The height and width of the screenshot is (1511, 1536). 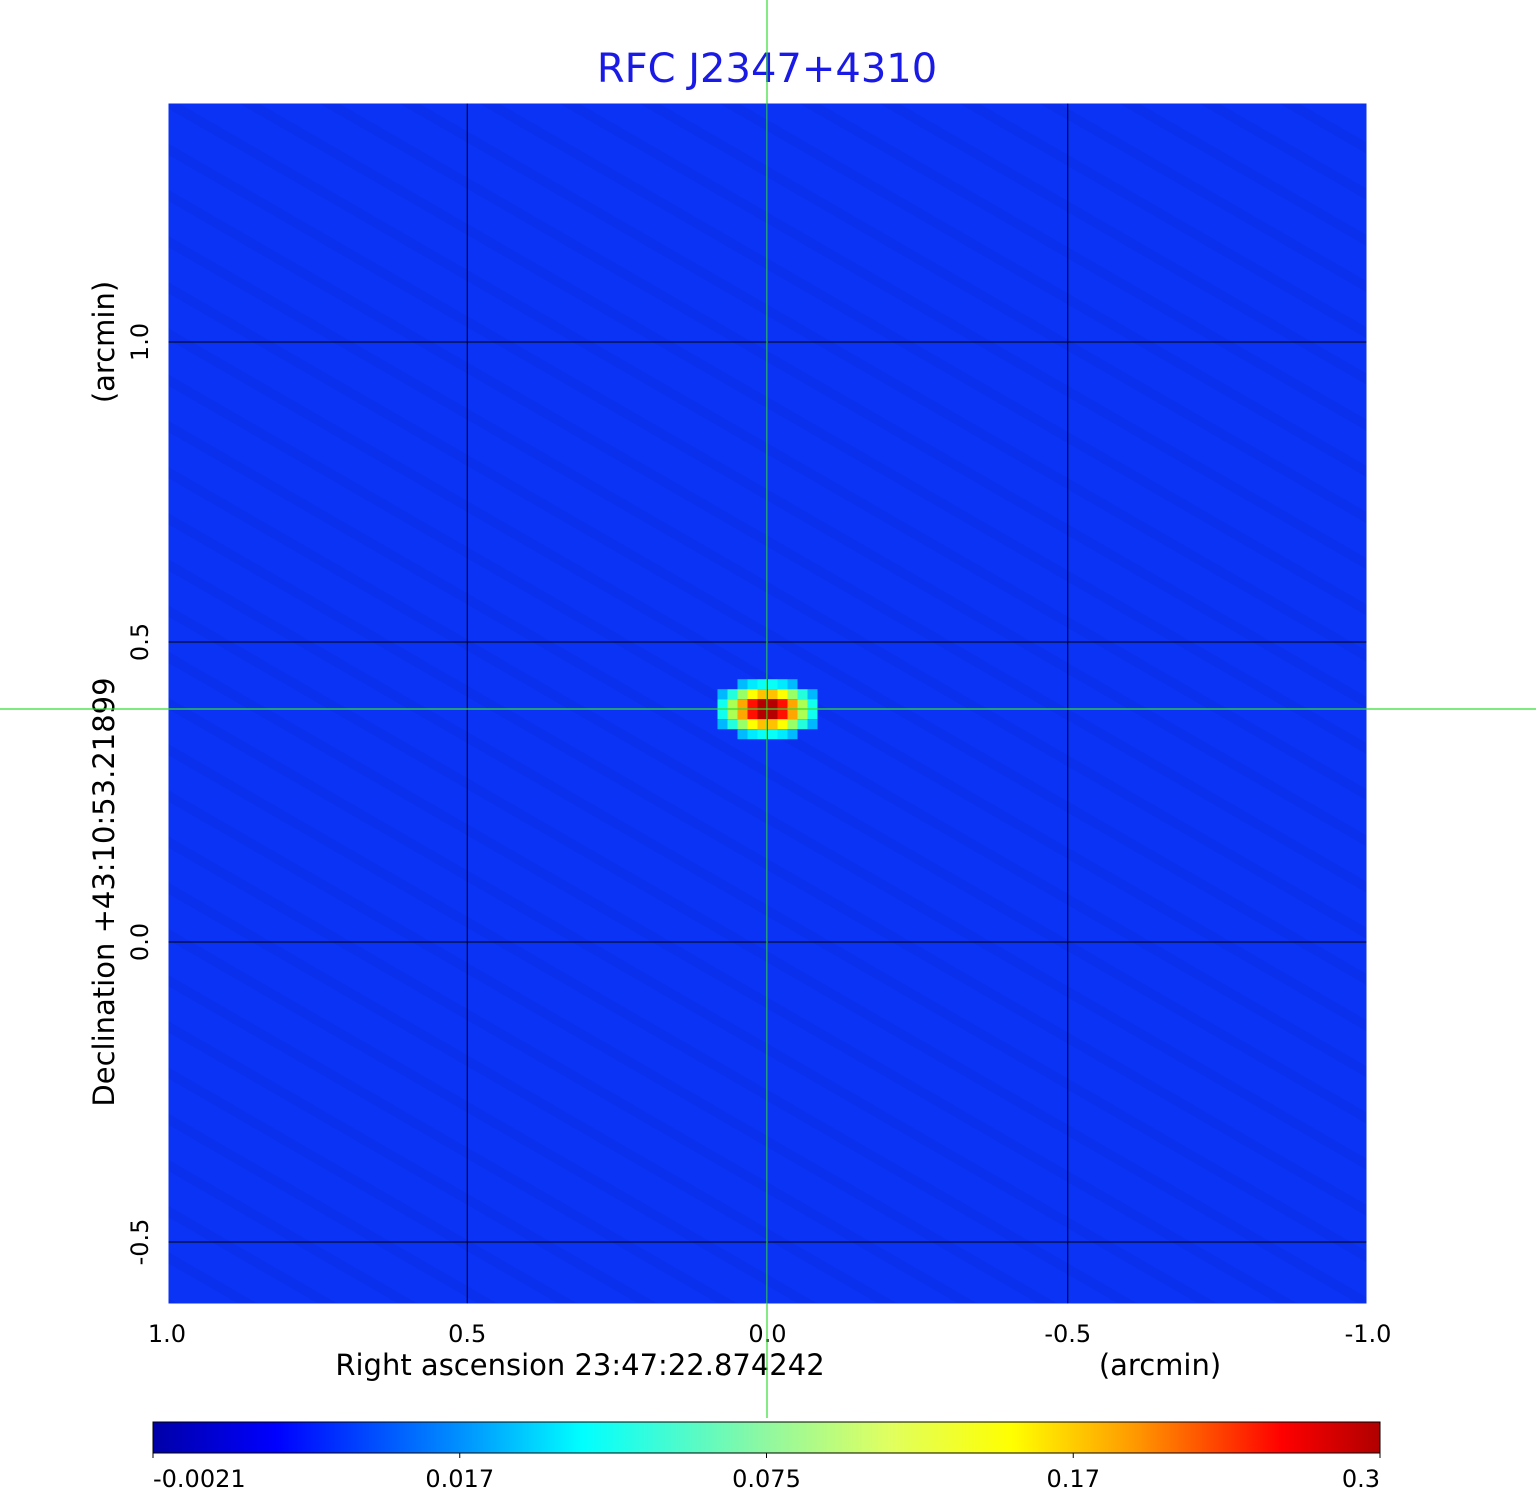 What do you see at coordinates (199, 1479) in the screenshot?
I see `colorbar-tick-label: -0.0021` at bounding box center [199, 1479].